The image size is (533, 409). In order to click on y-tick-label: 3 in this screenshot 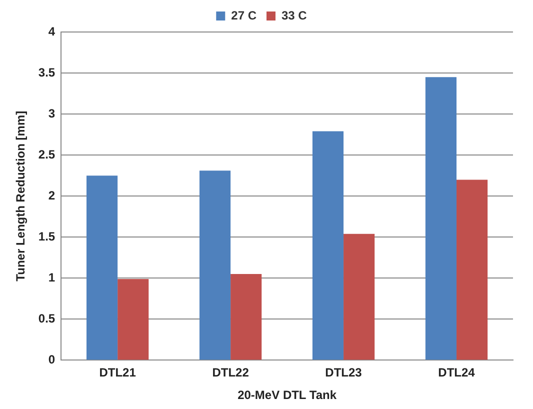, I will do `click(52, 113)`.